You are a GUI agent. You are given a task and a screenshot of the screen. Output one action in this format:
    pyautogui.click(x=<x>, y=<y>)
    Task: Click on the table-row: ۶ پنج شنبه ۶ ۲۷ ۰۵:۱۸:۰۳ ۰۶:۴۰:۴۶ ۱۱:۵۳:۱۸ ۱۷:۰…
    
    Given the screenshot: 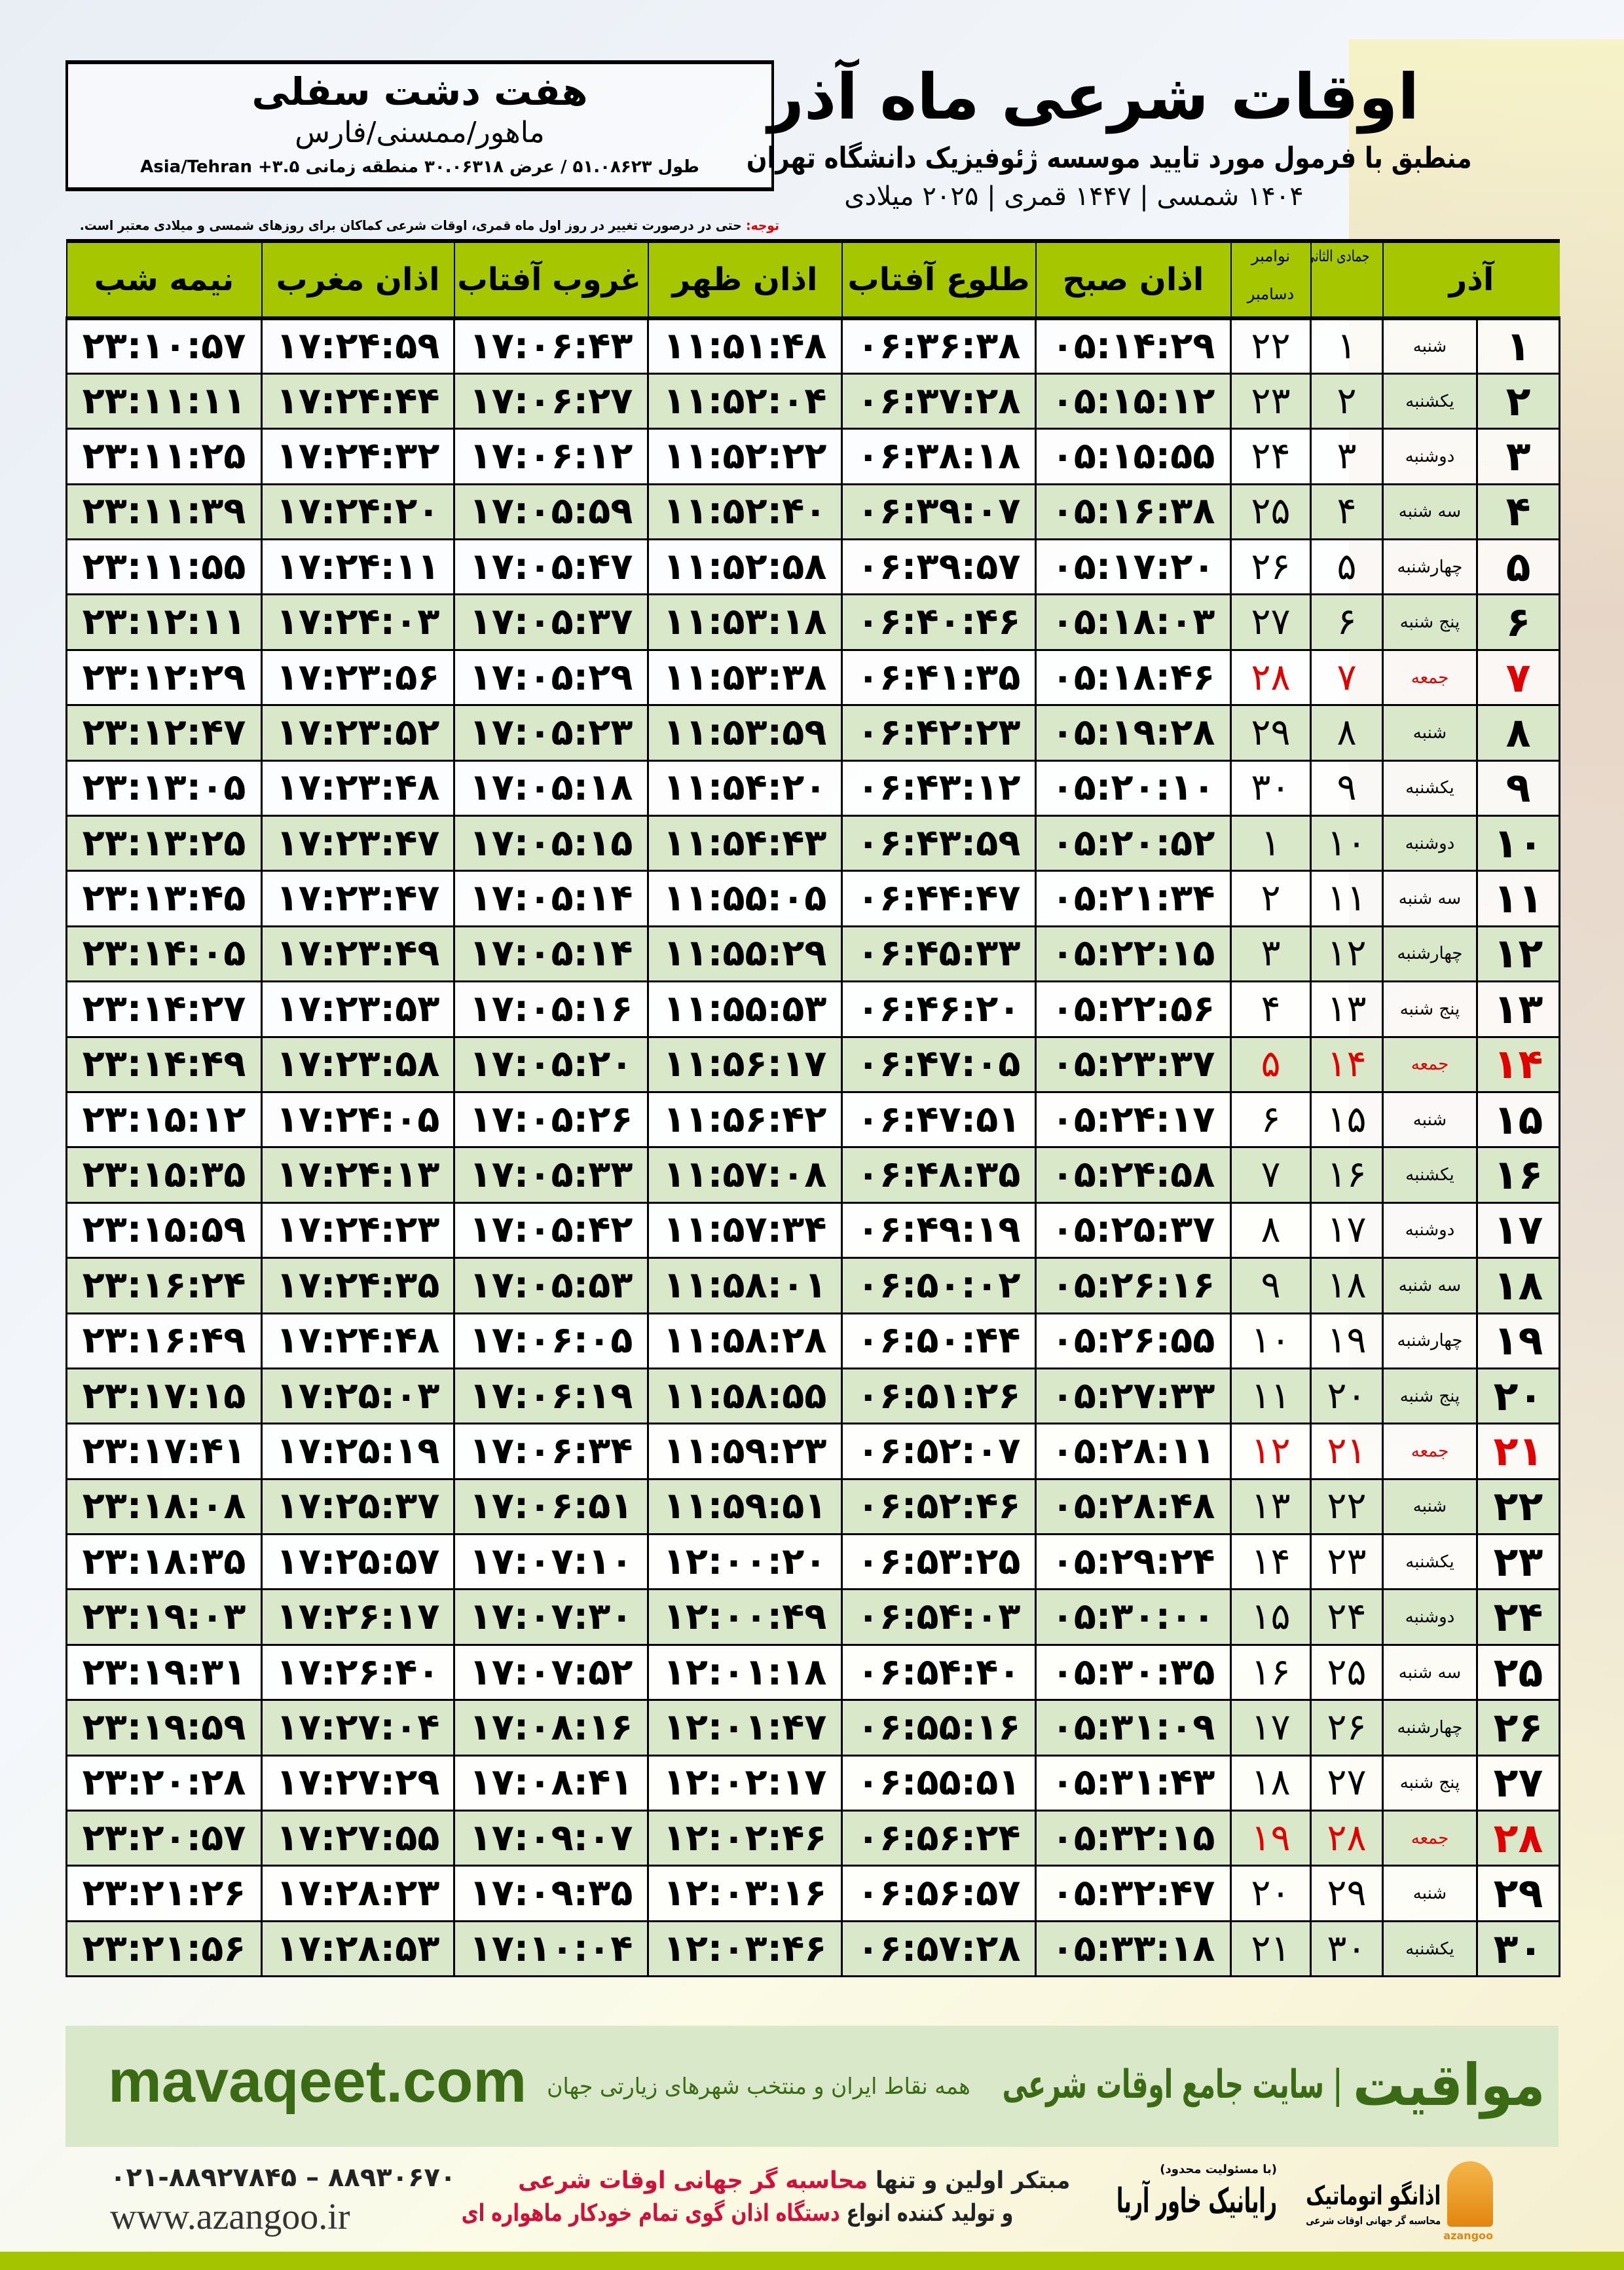 What is the action you would take?
    pyautogui.click(x=812, y=622)
    